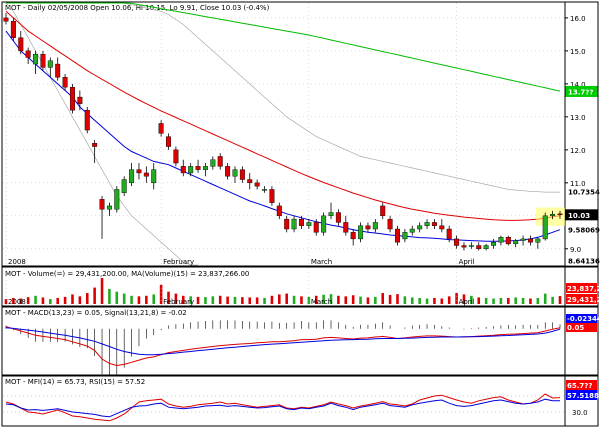  What do you see at coordinates (321, 302) in the screenshot?
I see `volume-month-label: March` at bounding box center [321, 302].